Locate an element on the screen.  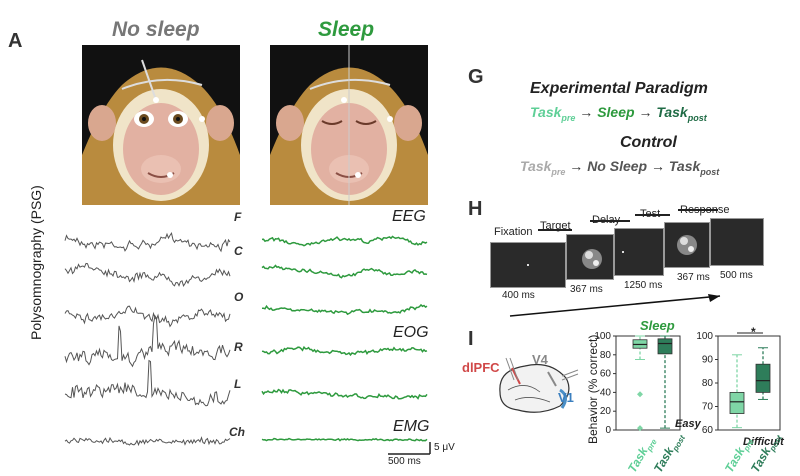
fixation-screen is located at coordinates (528, 265).